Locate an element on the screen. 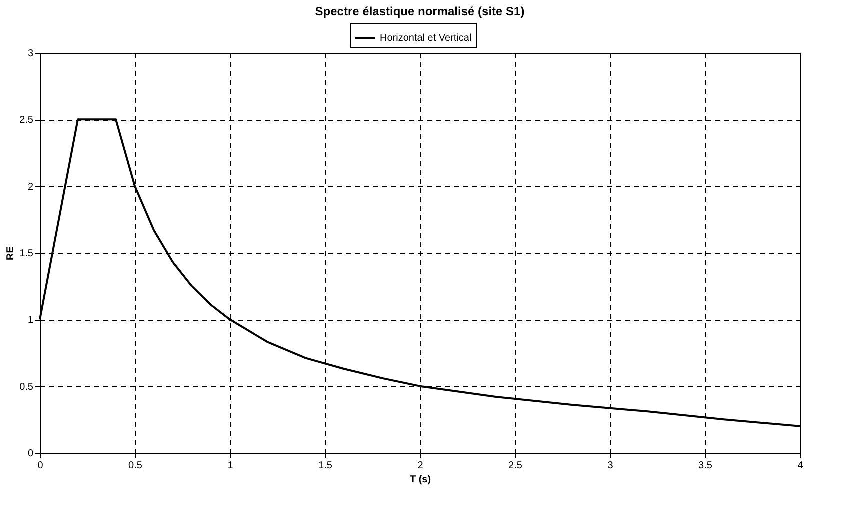 This screenshot has width=854, height=532. y-tick-label: 0 is located at coordinates (31, 454).